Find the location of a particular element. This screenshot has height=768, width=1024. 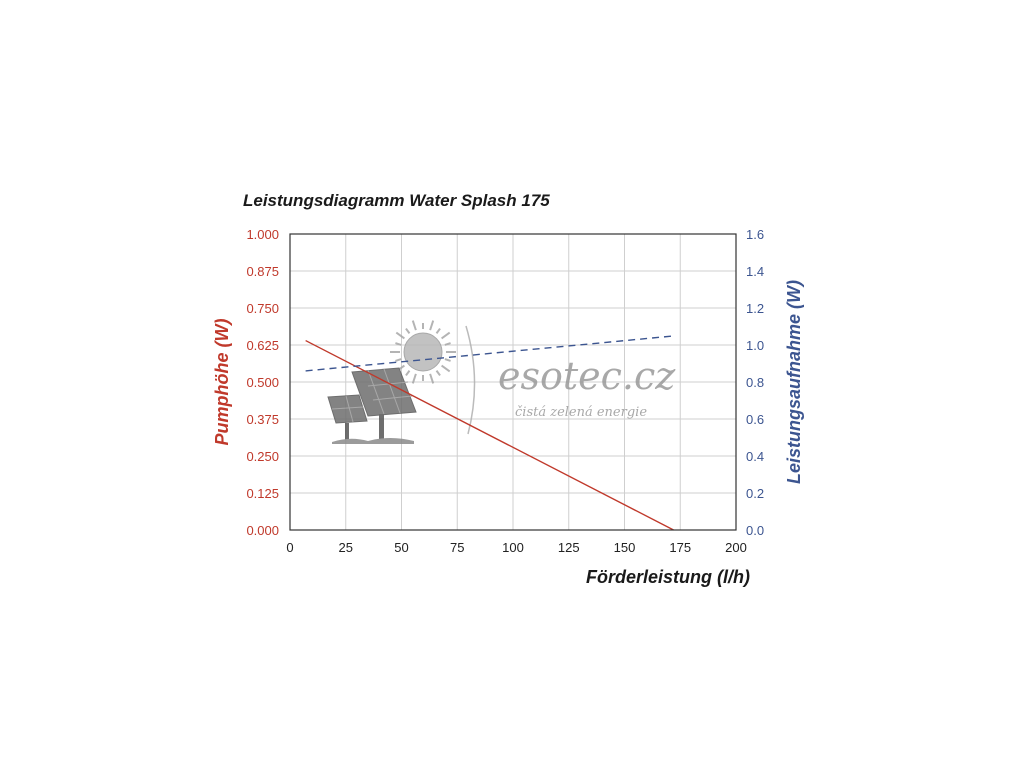

y-tick-label-left: 0.000 is located at coordinates (262, 530).